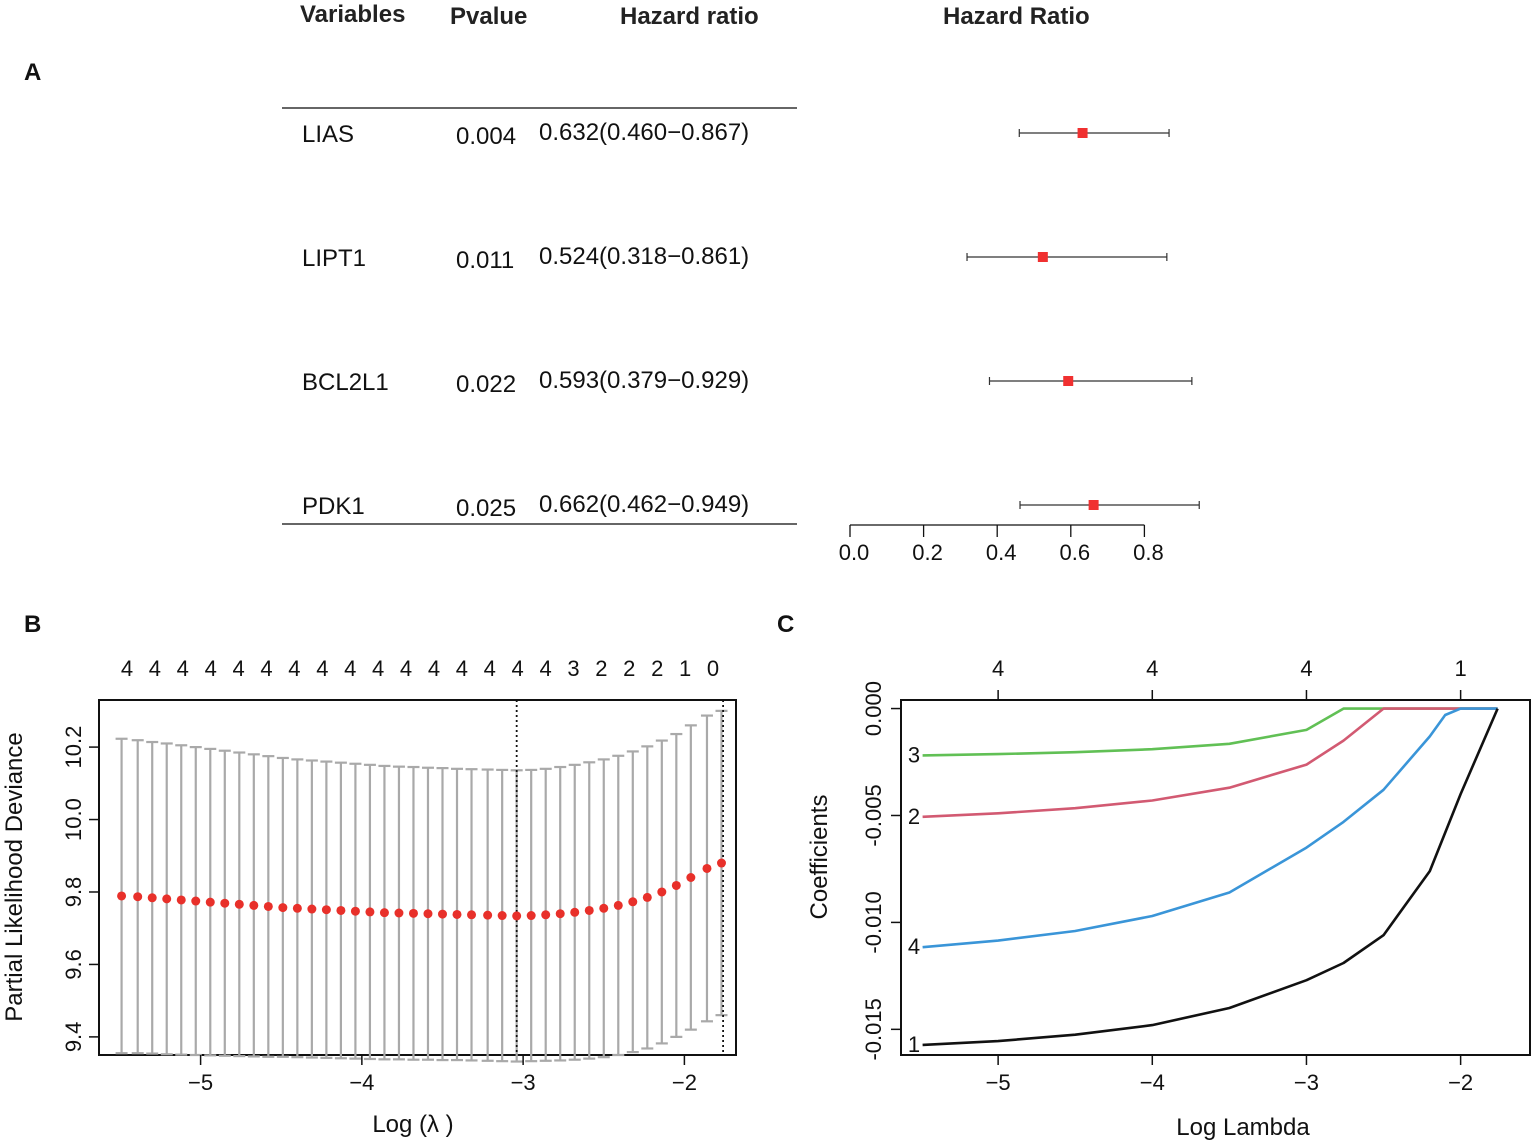 The height and width of the screenshot is (1144, 1535). What do you see at coordinates (73, 892) in the screenshot?
I see `y-tick-label: 9.8` at bounding box center [73, 892].